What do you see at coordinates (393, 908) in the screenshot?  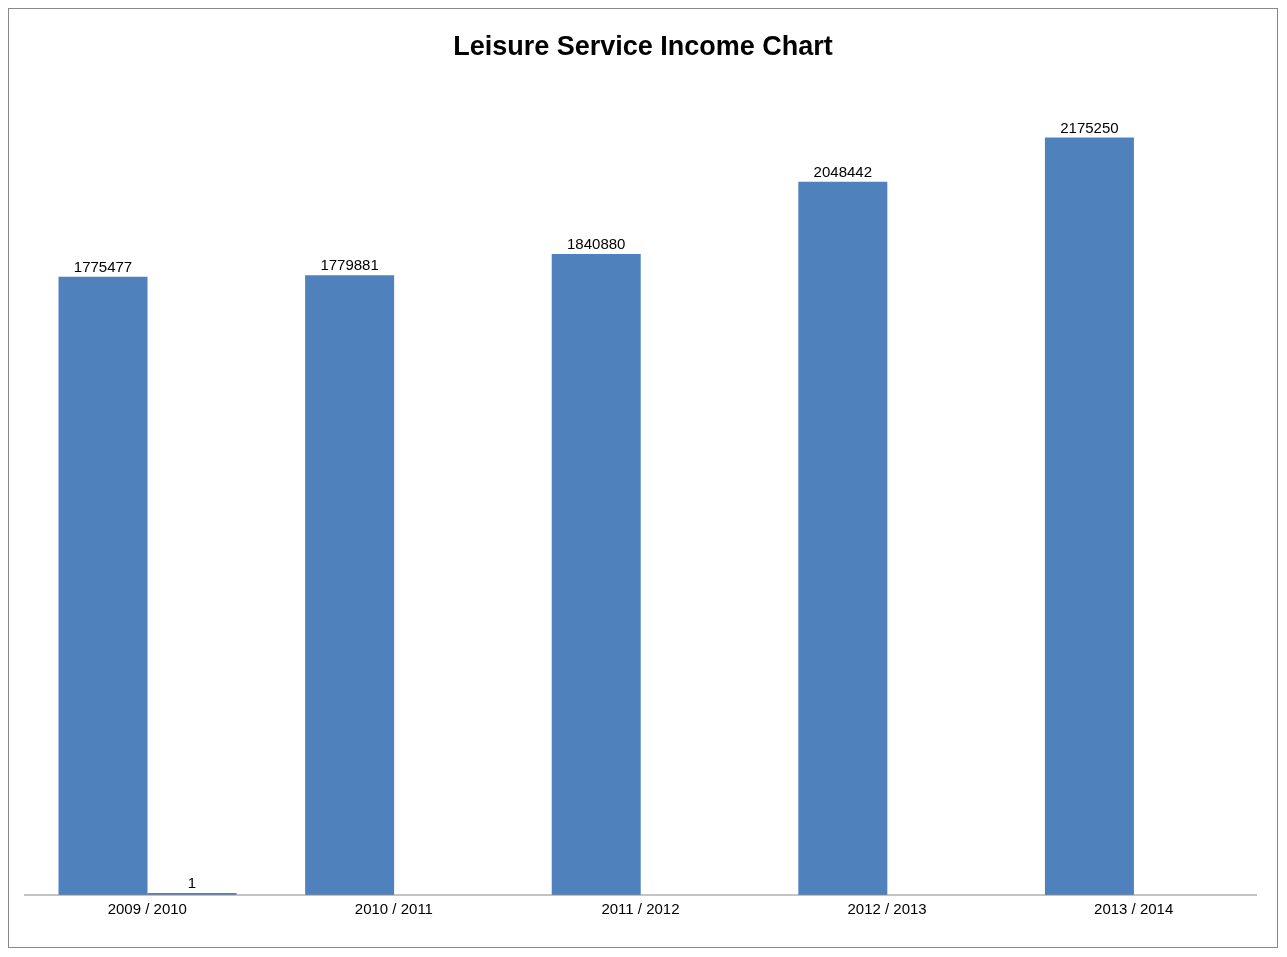 I see `x-tick-label: 2010 / 2011` at bounding box center [393, 908].